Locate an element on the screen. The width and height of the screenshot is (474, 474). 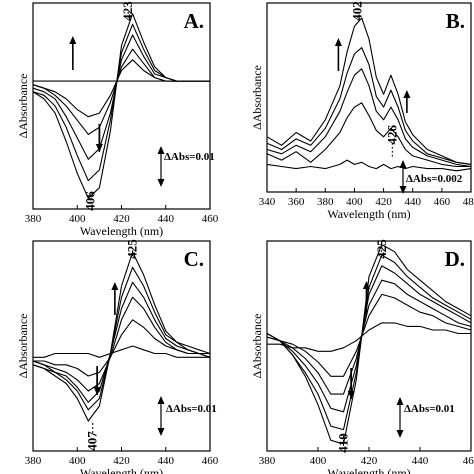
panel-letter: B. is located at coordinates (455, 21).